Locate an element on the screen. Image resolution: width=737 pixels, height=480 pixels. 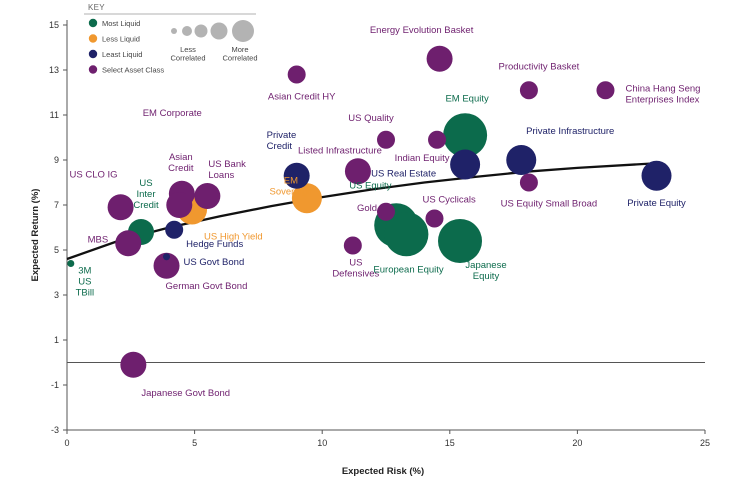
point-label: US Real Estate is located at coordinates (403, 174).